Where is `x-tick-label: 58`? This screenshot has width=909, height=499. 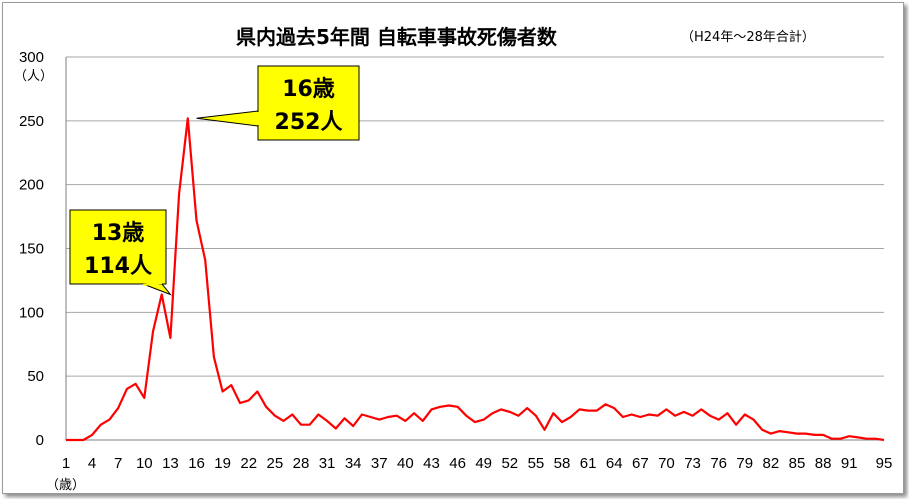
x-tick-label: 58 is located at coordinates (562, 463).